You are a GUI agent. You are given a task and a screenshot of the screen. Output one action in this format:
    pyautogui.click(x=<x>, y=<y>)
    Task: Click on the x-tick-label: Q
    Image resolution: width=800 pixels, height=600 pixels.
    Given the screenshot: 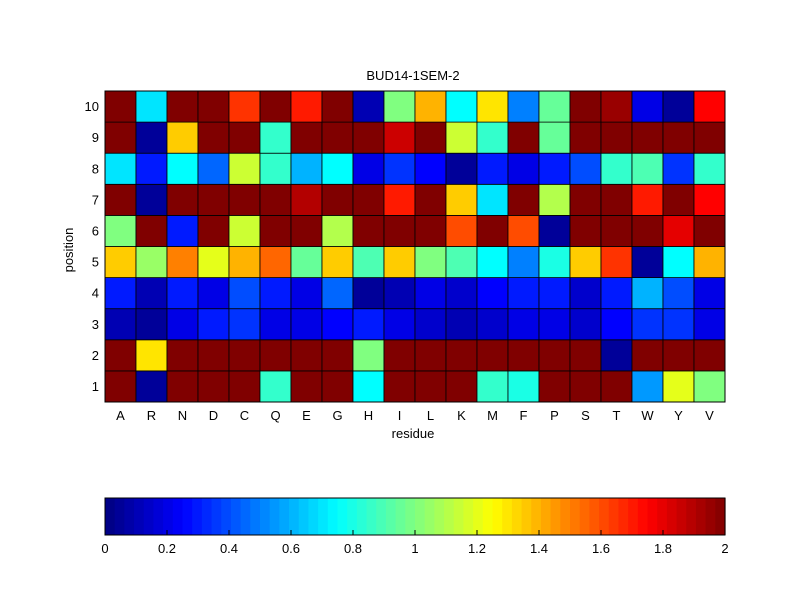 What is the action you would take?
    pyautogui.click(x=275, y=415)
    